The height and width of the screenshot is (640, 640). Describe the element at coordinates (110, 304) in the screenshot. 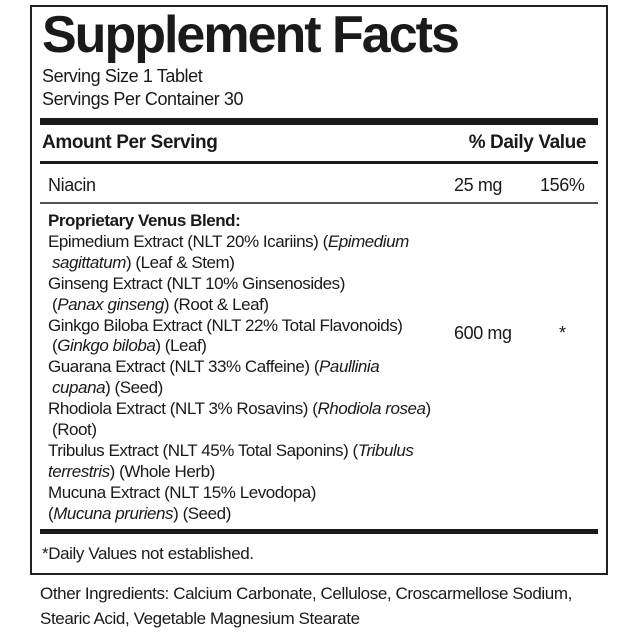

I see `botanical-name: Panax ginseng` at that location.